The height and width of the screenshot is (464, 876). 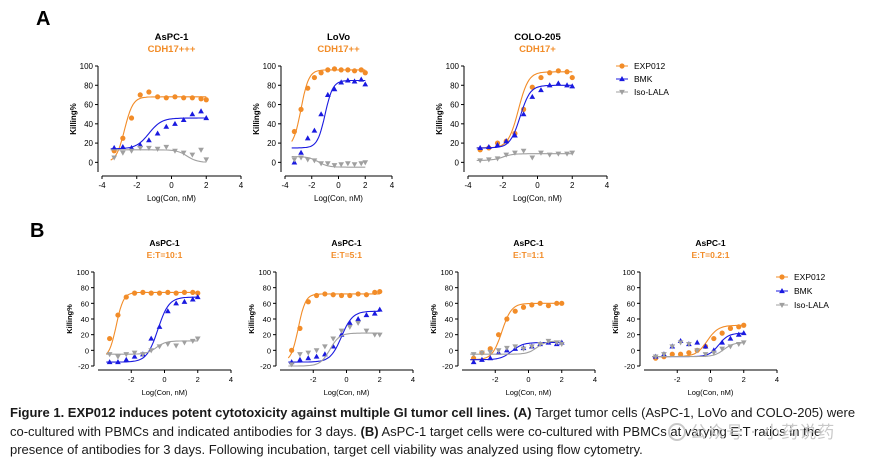 I want to click on y-tick-label: 20, so click(x=271, y=143).